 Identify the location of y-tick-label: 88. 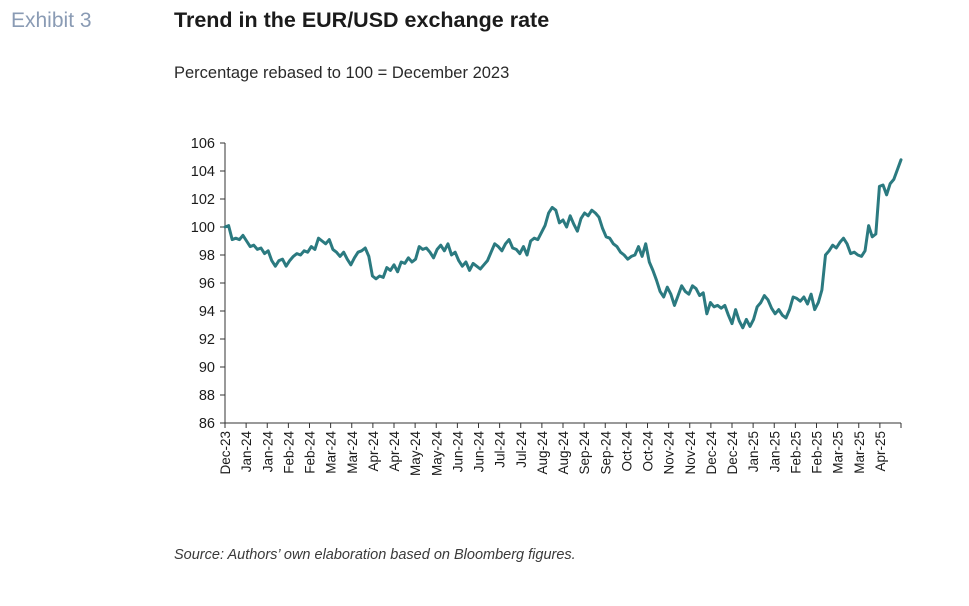
(207, 396).